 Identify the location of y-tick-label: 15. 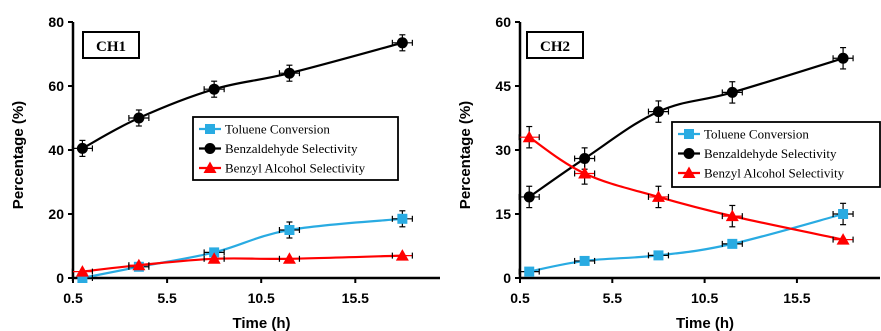
(503, 214).